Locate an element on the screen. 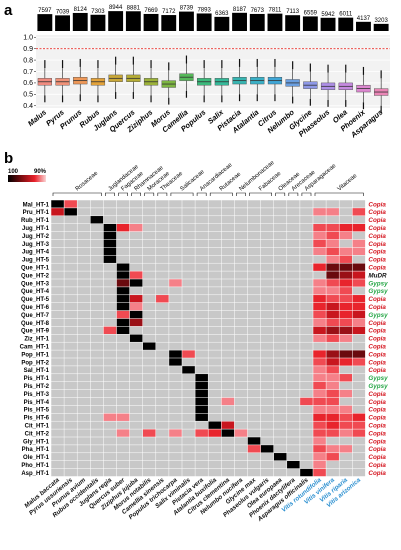 The image size is (401, 550). count-label: 7303 is located at coordinates (98, 12).